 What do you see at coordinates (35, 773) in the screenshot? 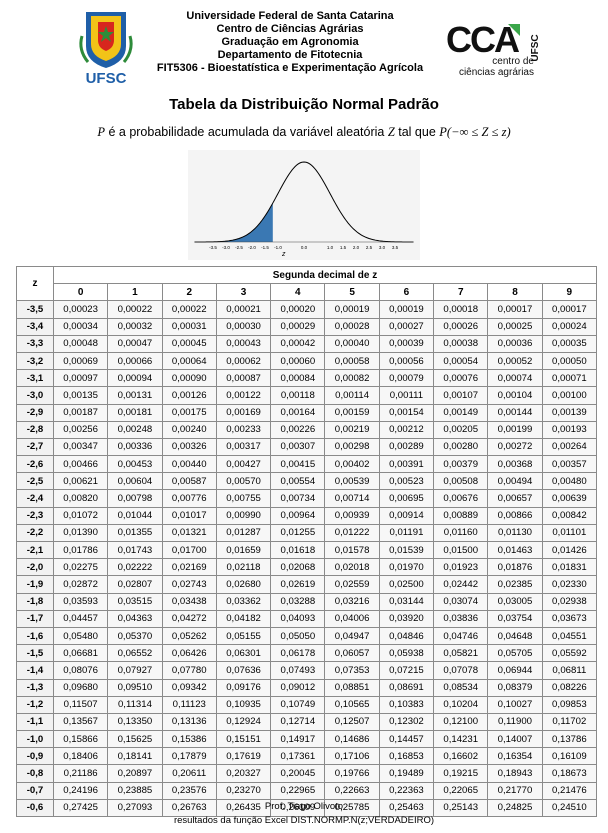
I see `z-value-cell: -0,8` at bounding box center [35, 773].